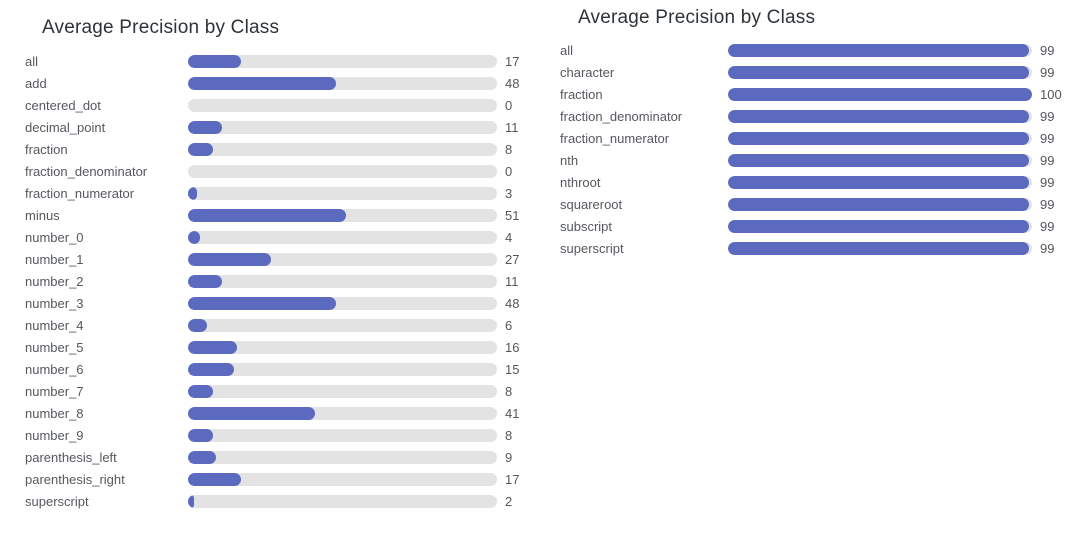 The height and width of the screenshot is (535, 1074). I want to click on category-label: number_2, so click(54, 281).